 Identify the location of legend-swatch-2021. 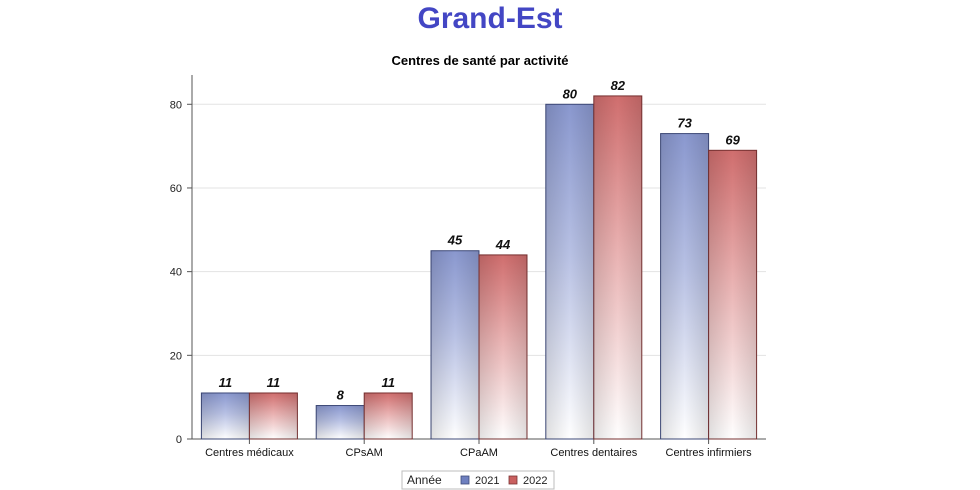
(465, 480).